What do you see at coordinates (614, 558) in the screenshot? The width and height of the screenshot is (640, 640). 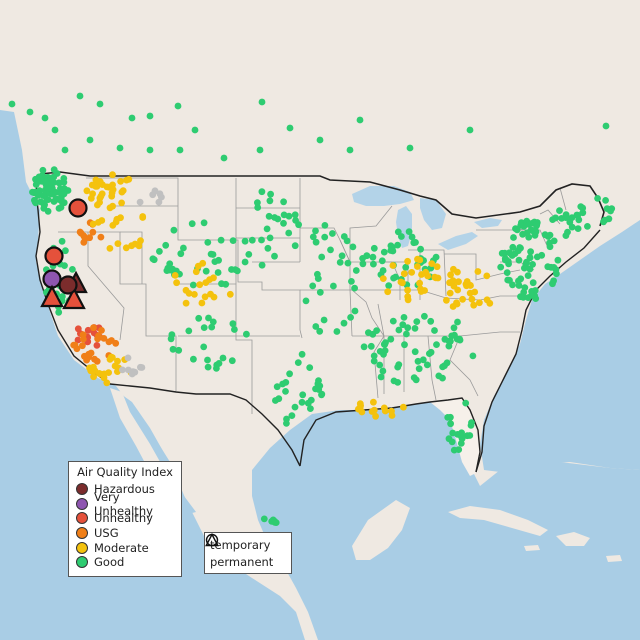 I see `puerto-rico` at bounding box center [614, 558].